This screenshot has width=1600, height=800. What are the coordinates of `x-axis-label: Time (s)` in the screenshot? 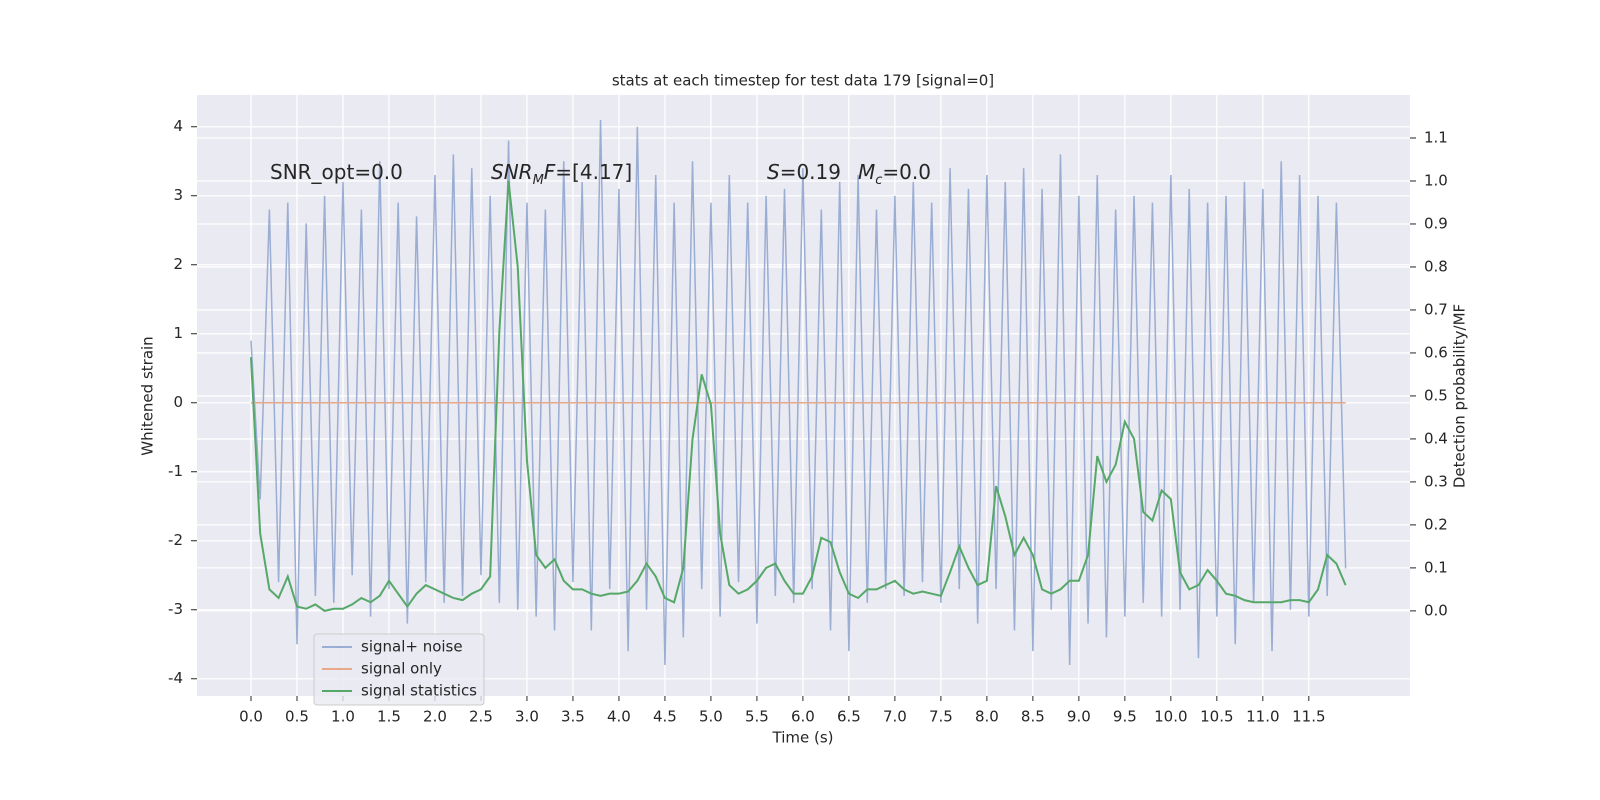 It's located at (803, 738).